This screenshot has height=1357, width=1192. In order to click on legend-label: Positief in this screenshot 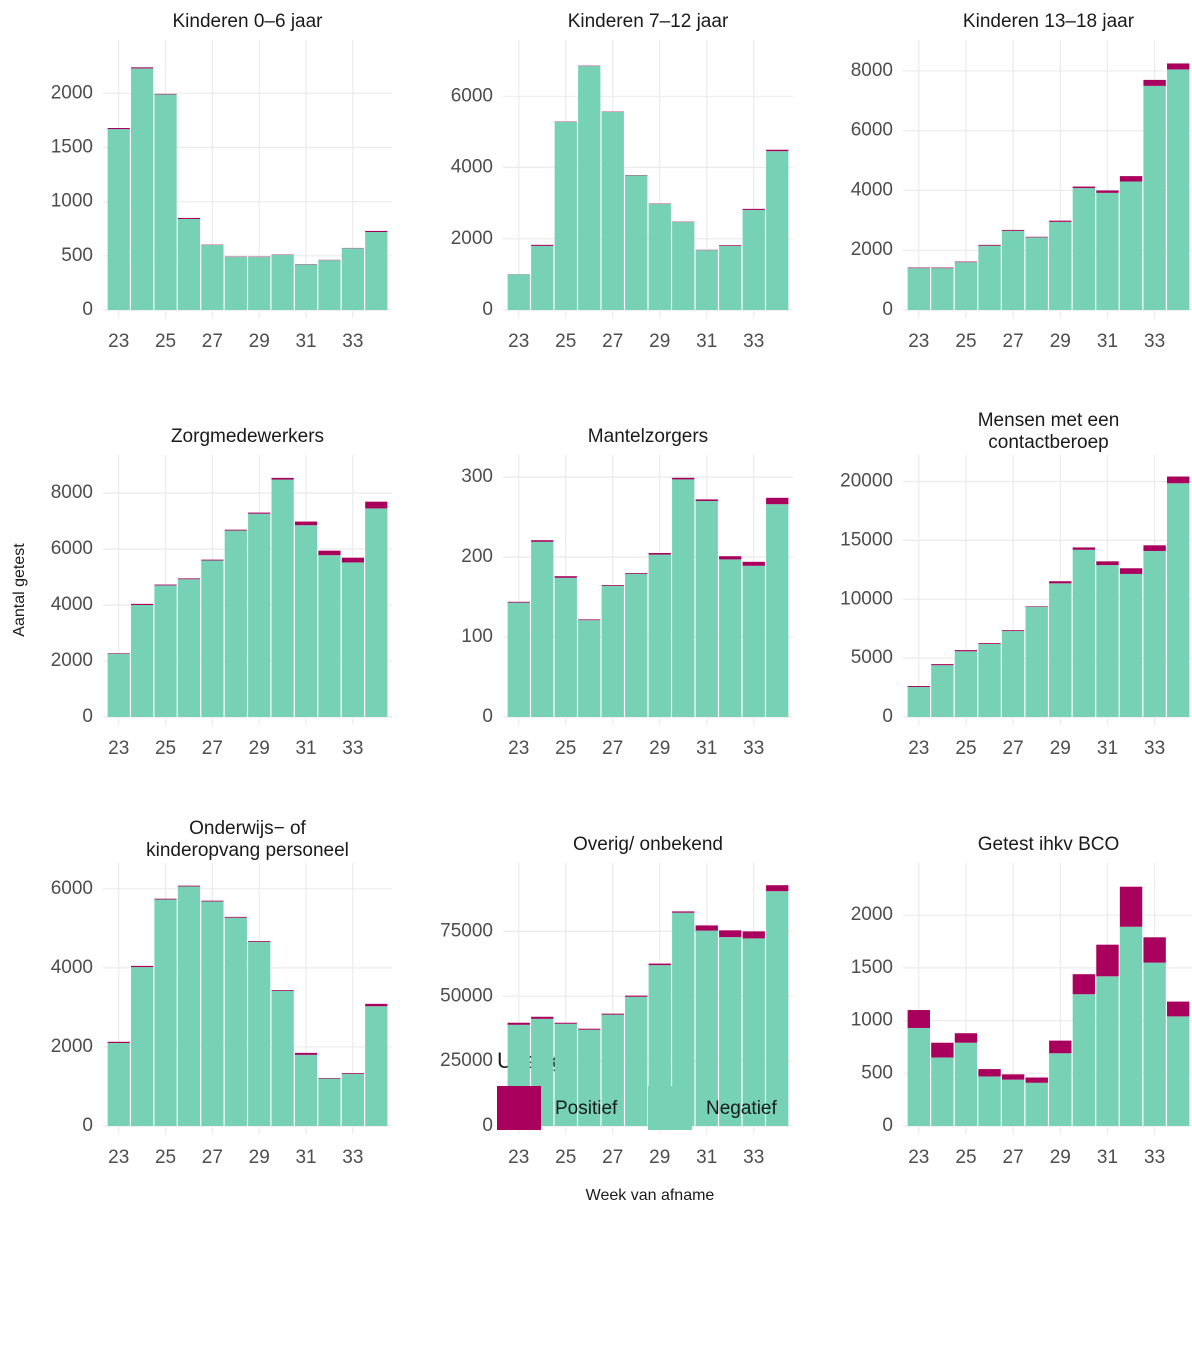, I will do `click(586, 1108)`.